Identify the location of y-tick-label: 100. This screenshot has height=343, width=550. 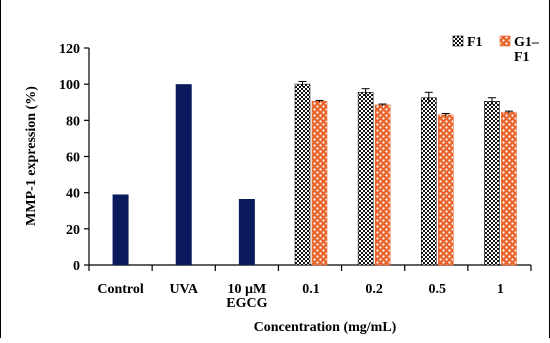
(69, 85).